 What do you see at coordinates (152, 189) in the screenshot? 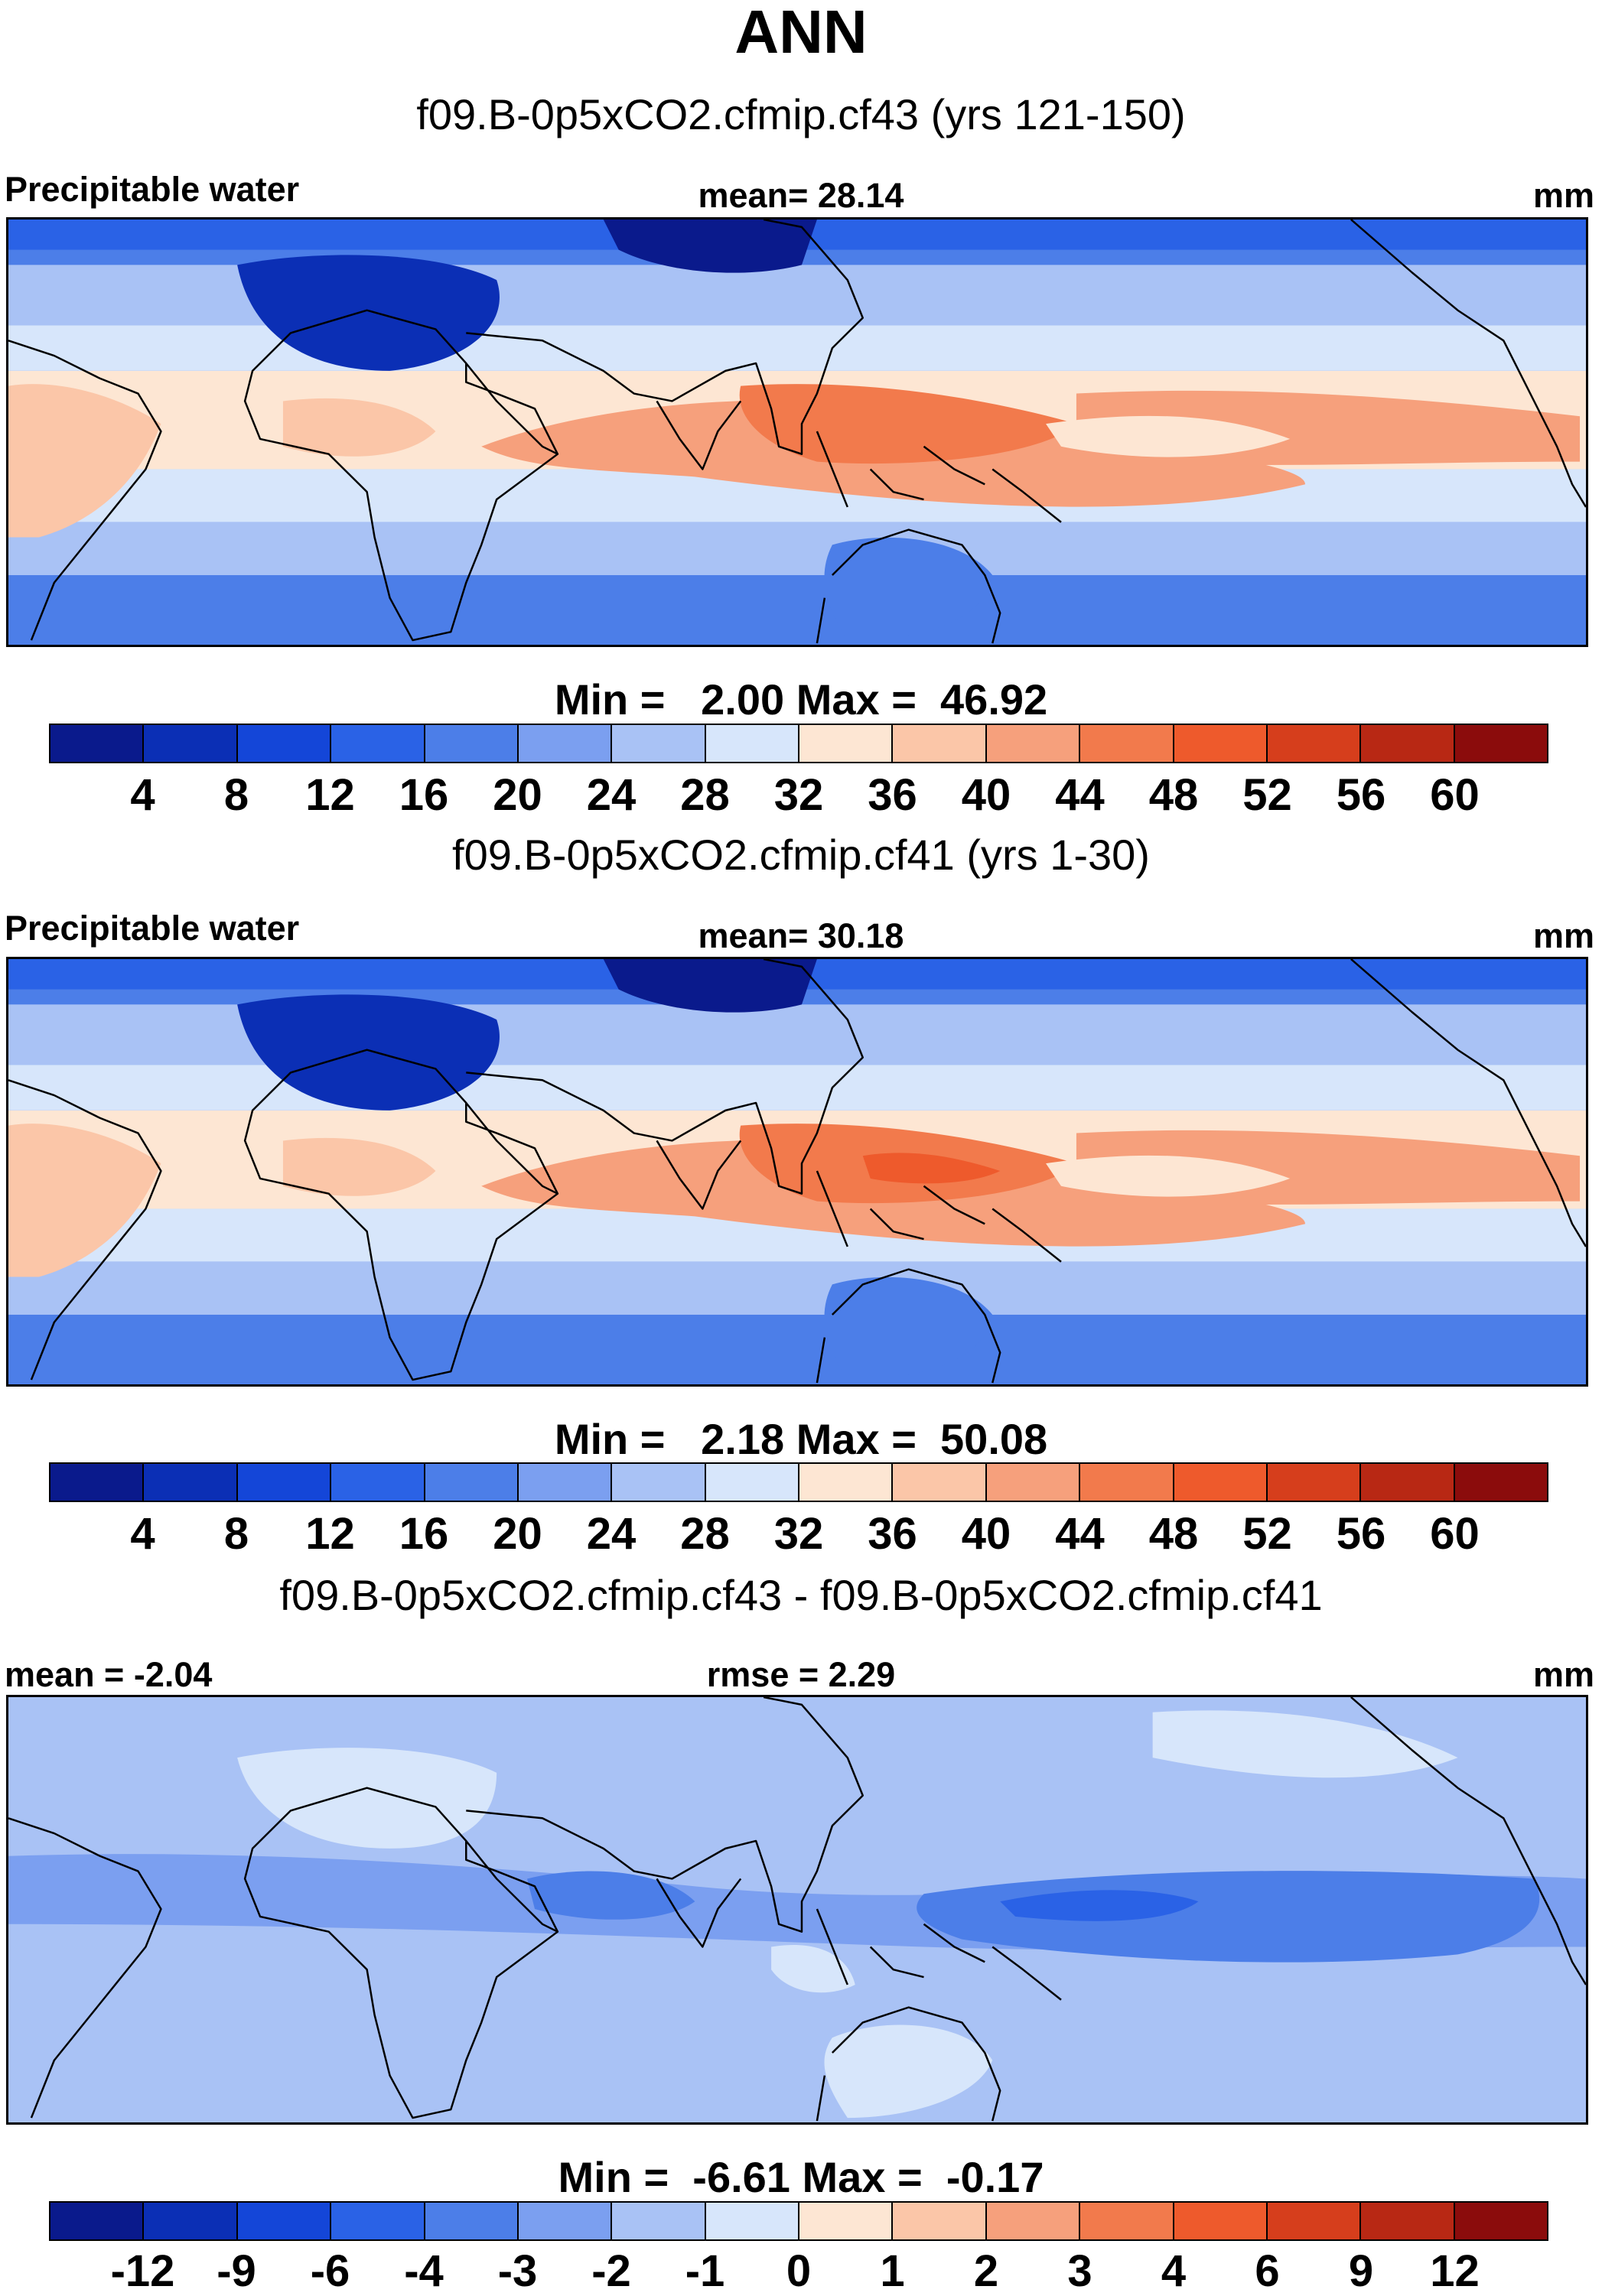
I see `panel-1-variable-label: Precipitable water` at bounding box center [152, 189].